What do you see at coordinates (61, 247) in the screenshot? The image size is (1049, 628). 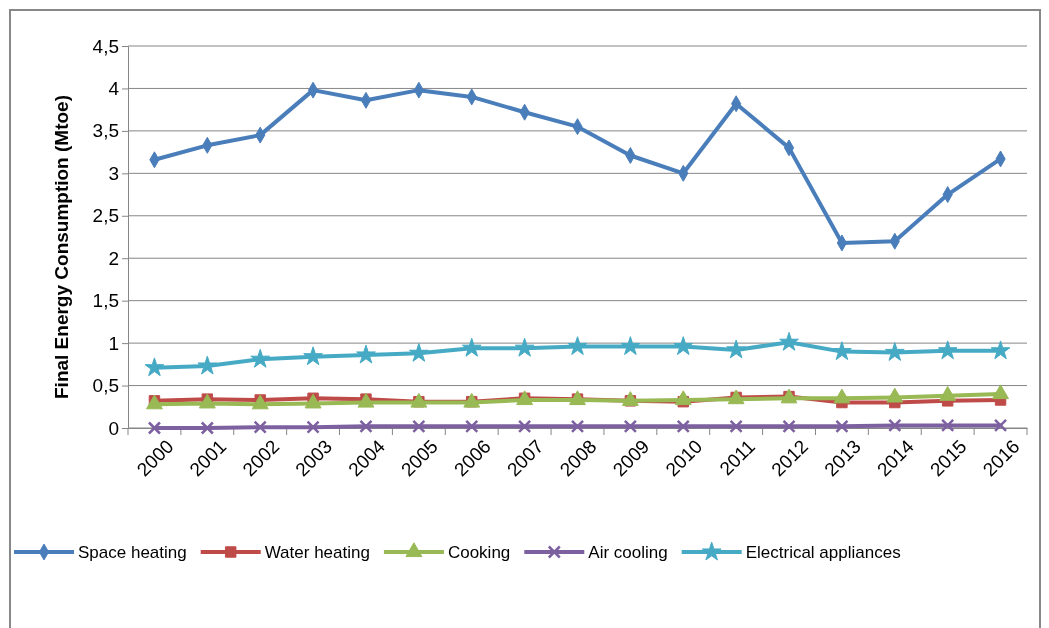 I see `y-axis-title: Final Energy Consumption (Mtoe)` at bounding box center [61, 247].